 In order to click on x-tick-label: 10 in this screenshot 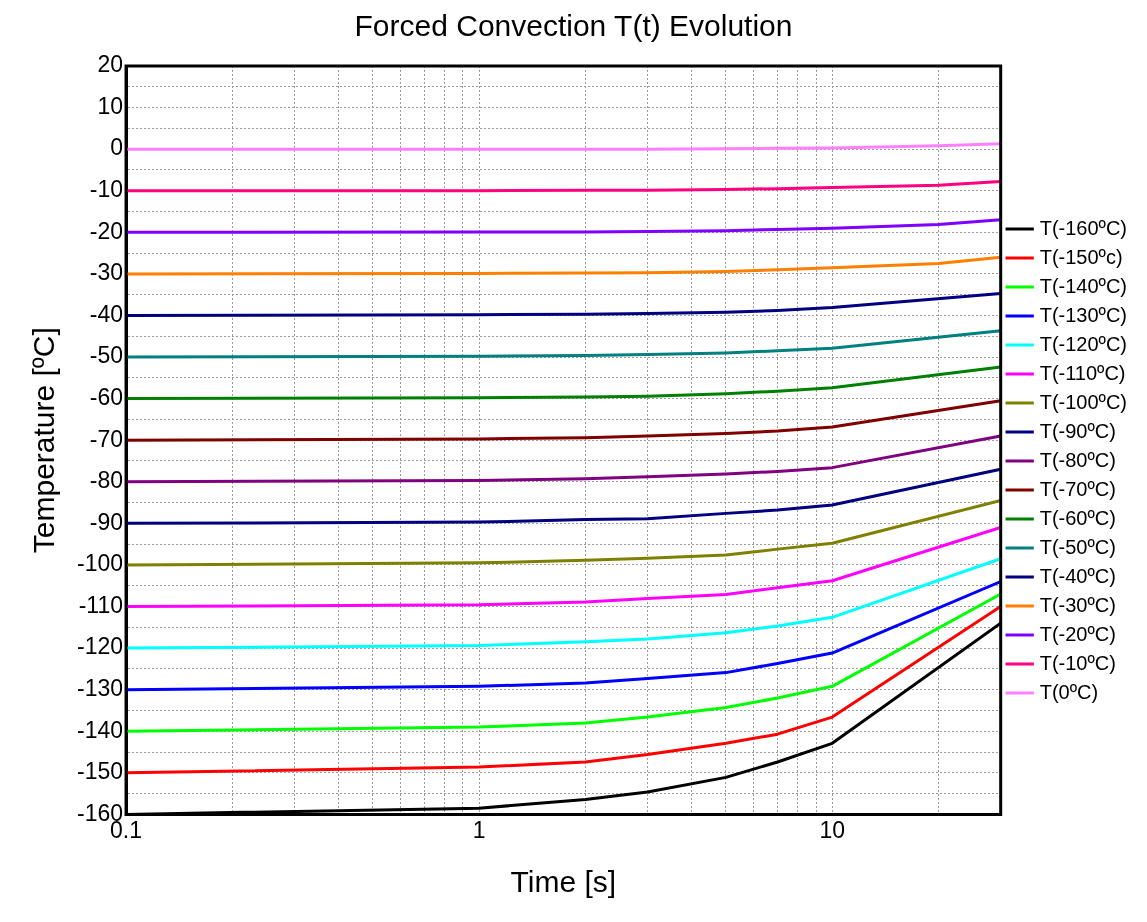, I will do `click(832, 829)`.